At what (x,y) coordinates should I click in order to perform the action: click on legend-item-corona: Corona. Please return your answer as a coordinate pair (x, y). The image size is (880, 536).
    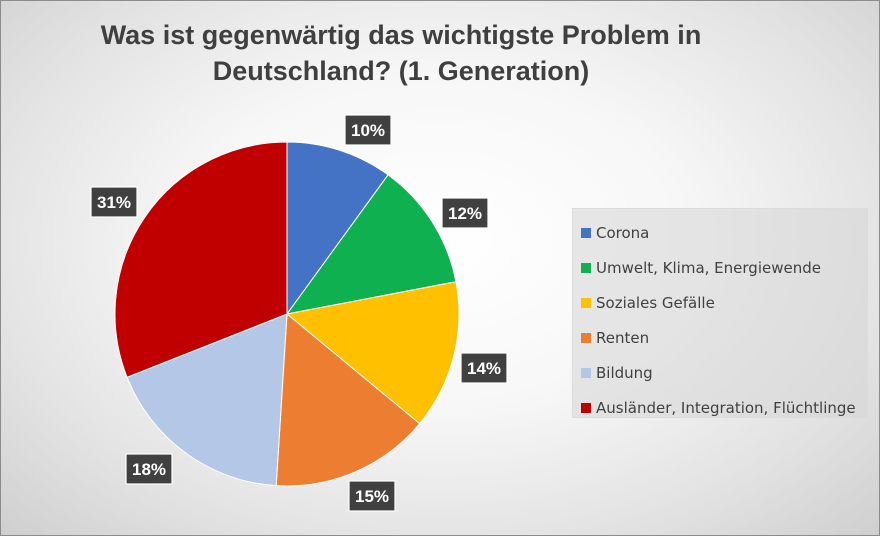
    Looking at the image, I should click on (724, 232).